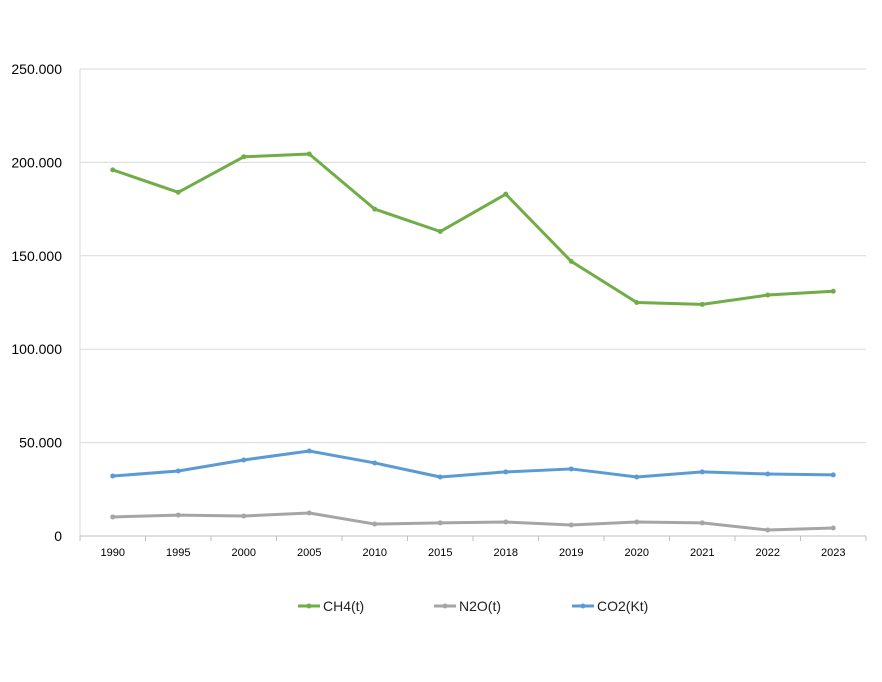 The width and height of the screenshot is (882, 682). I want to click on legend-label: CO2(Kt), so click(622, 606).